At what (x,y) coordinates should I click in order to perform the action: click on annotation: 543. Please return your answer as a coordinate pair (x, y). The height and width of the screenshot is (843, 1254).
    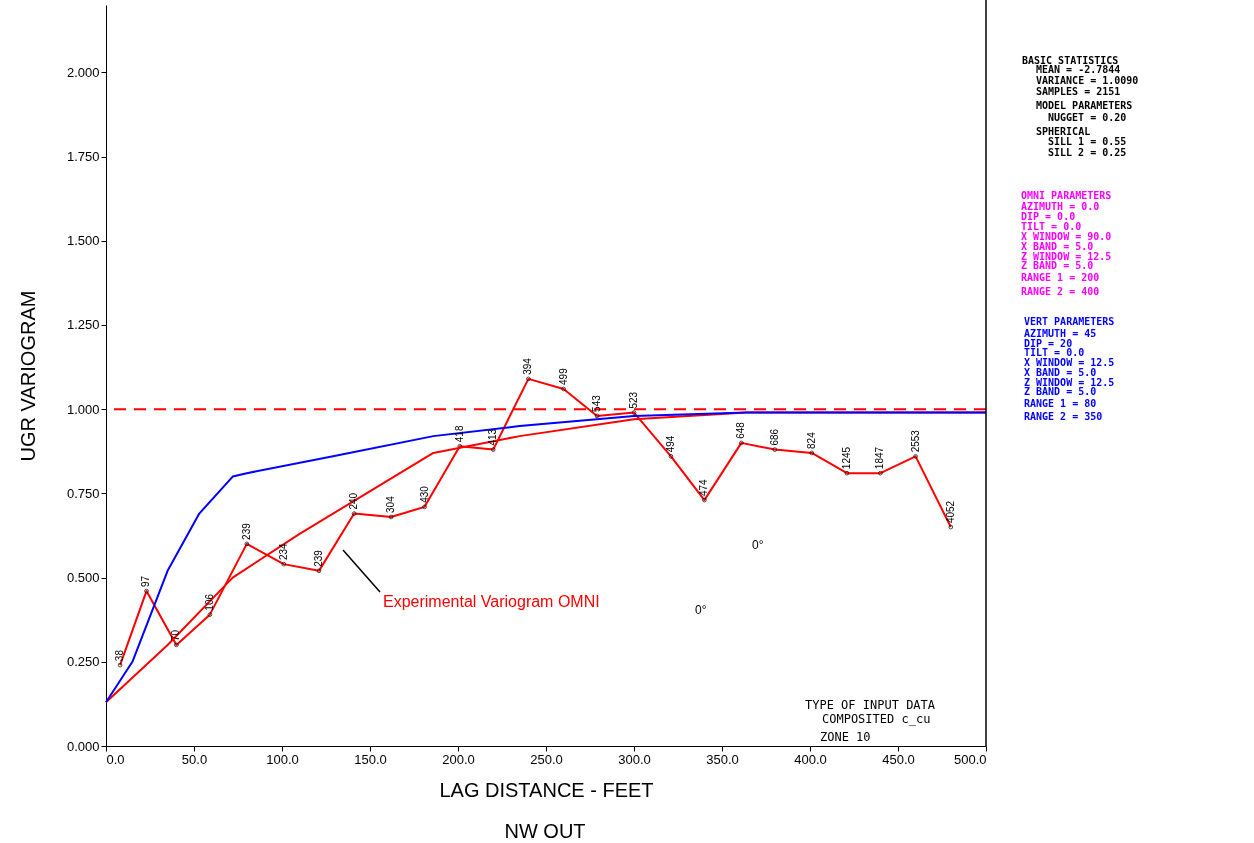
    Looking at the image, I should click on (597, 403).